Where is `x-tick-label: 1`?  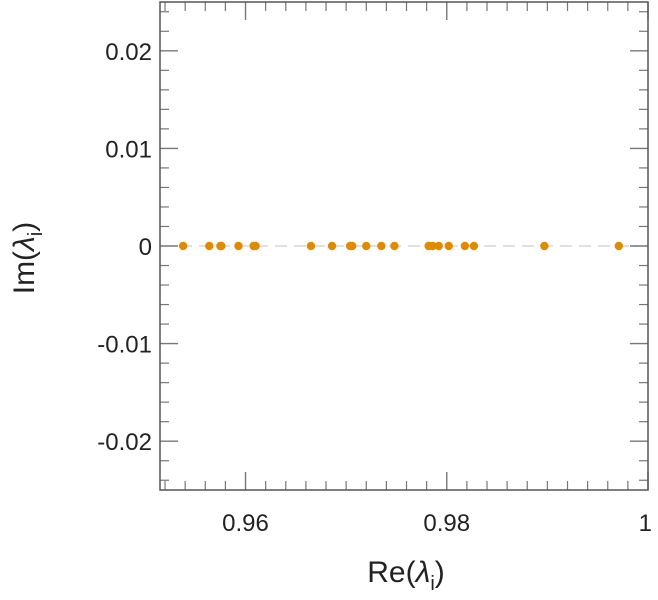 x-tick-label: 1 is located at coordinates (645, 523).